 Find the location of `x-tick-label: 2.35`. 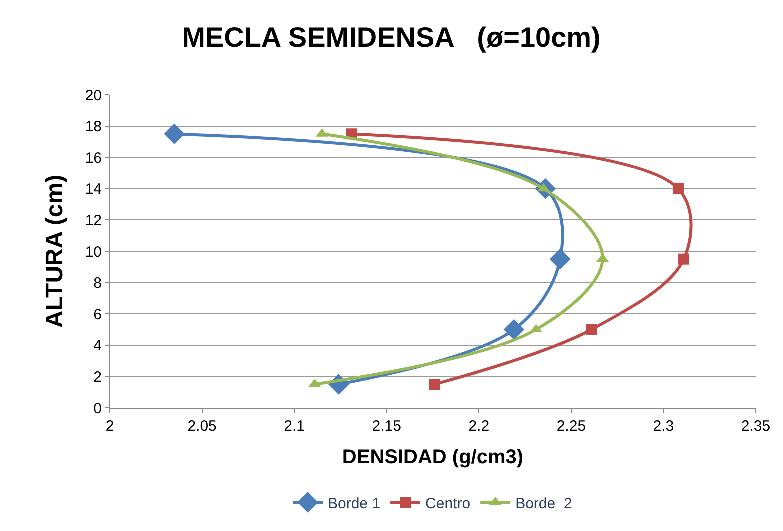

x-tick-label: 2.35 is located at coordinates (756, 426).